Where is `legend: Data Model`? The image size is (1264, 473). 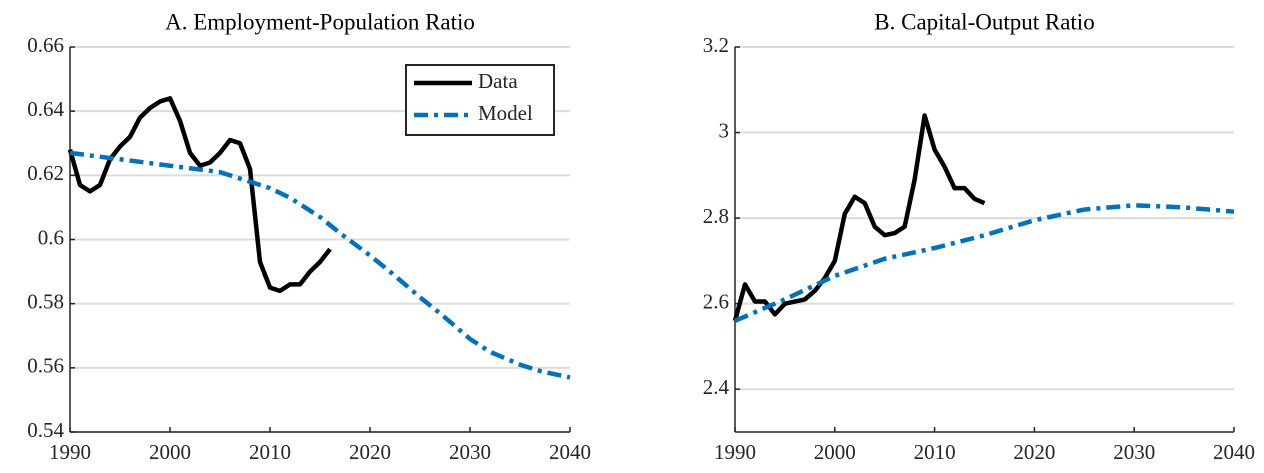 legend: Data Model is located at coordinates (480, 100).